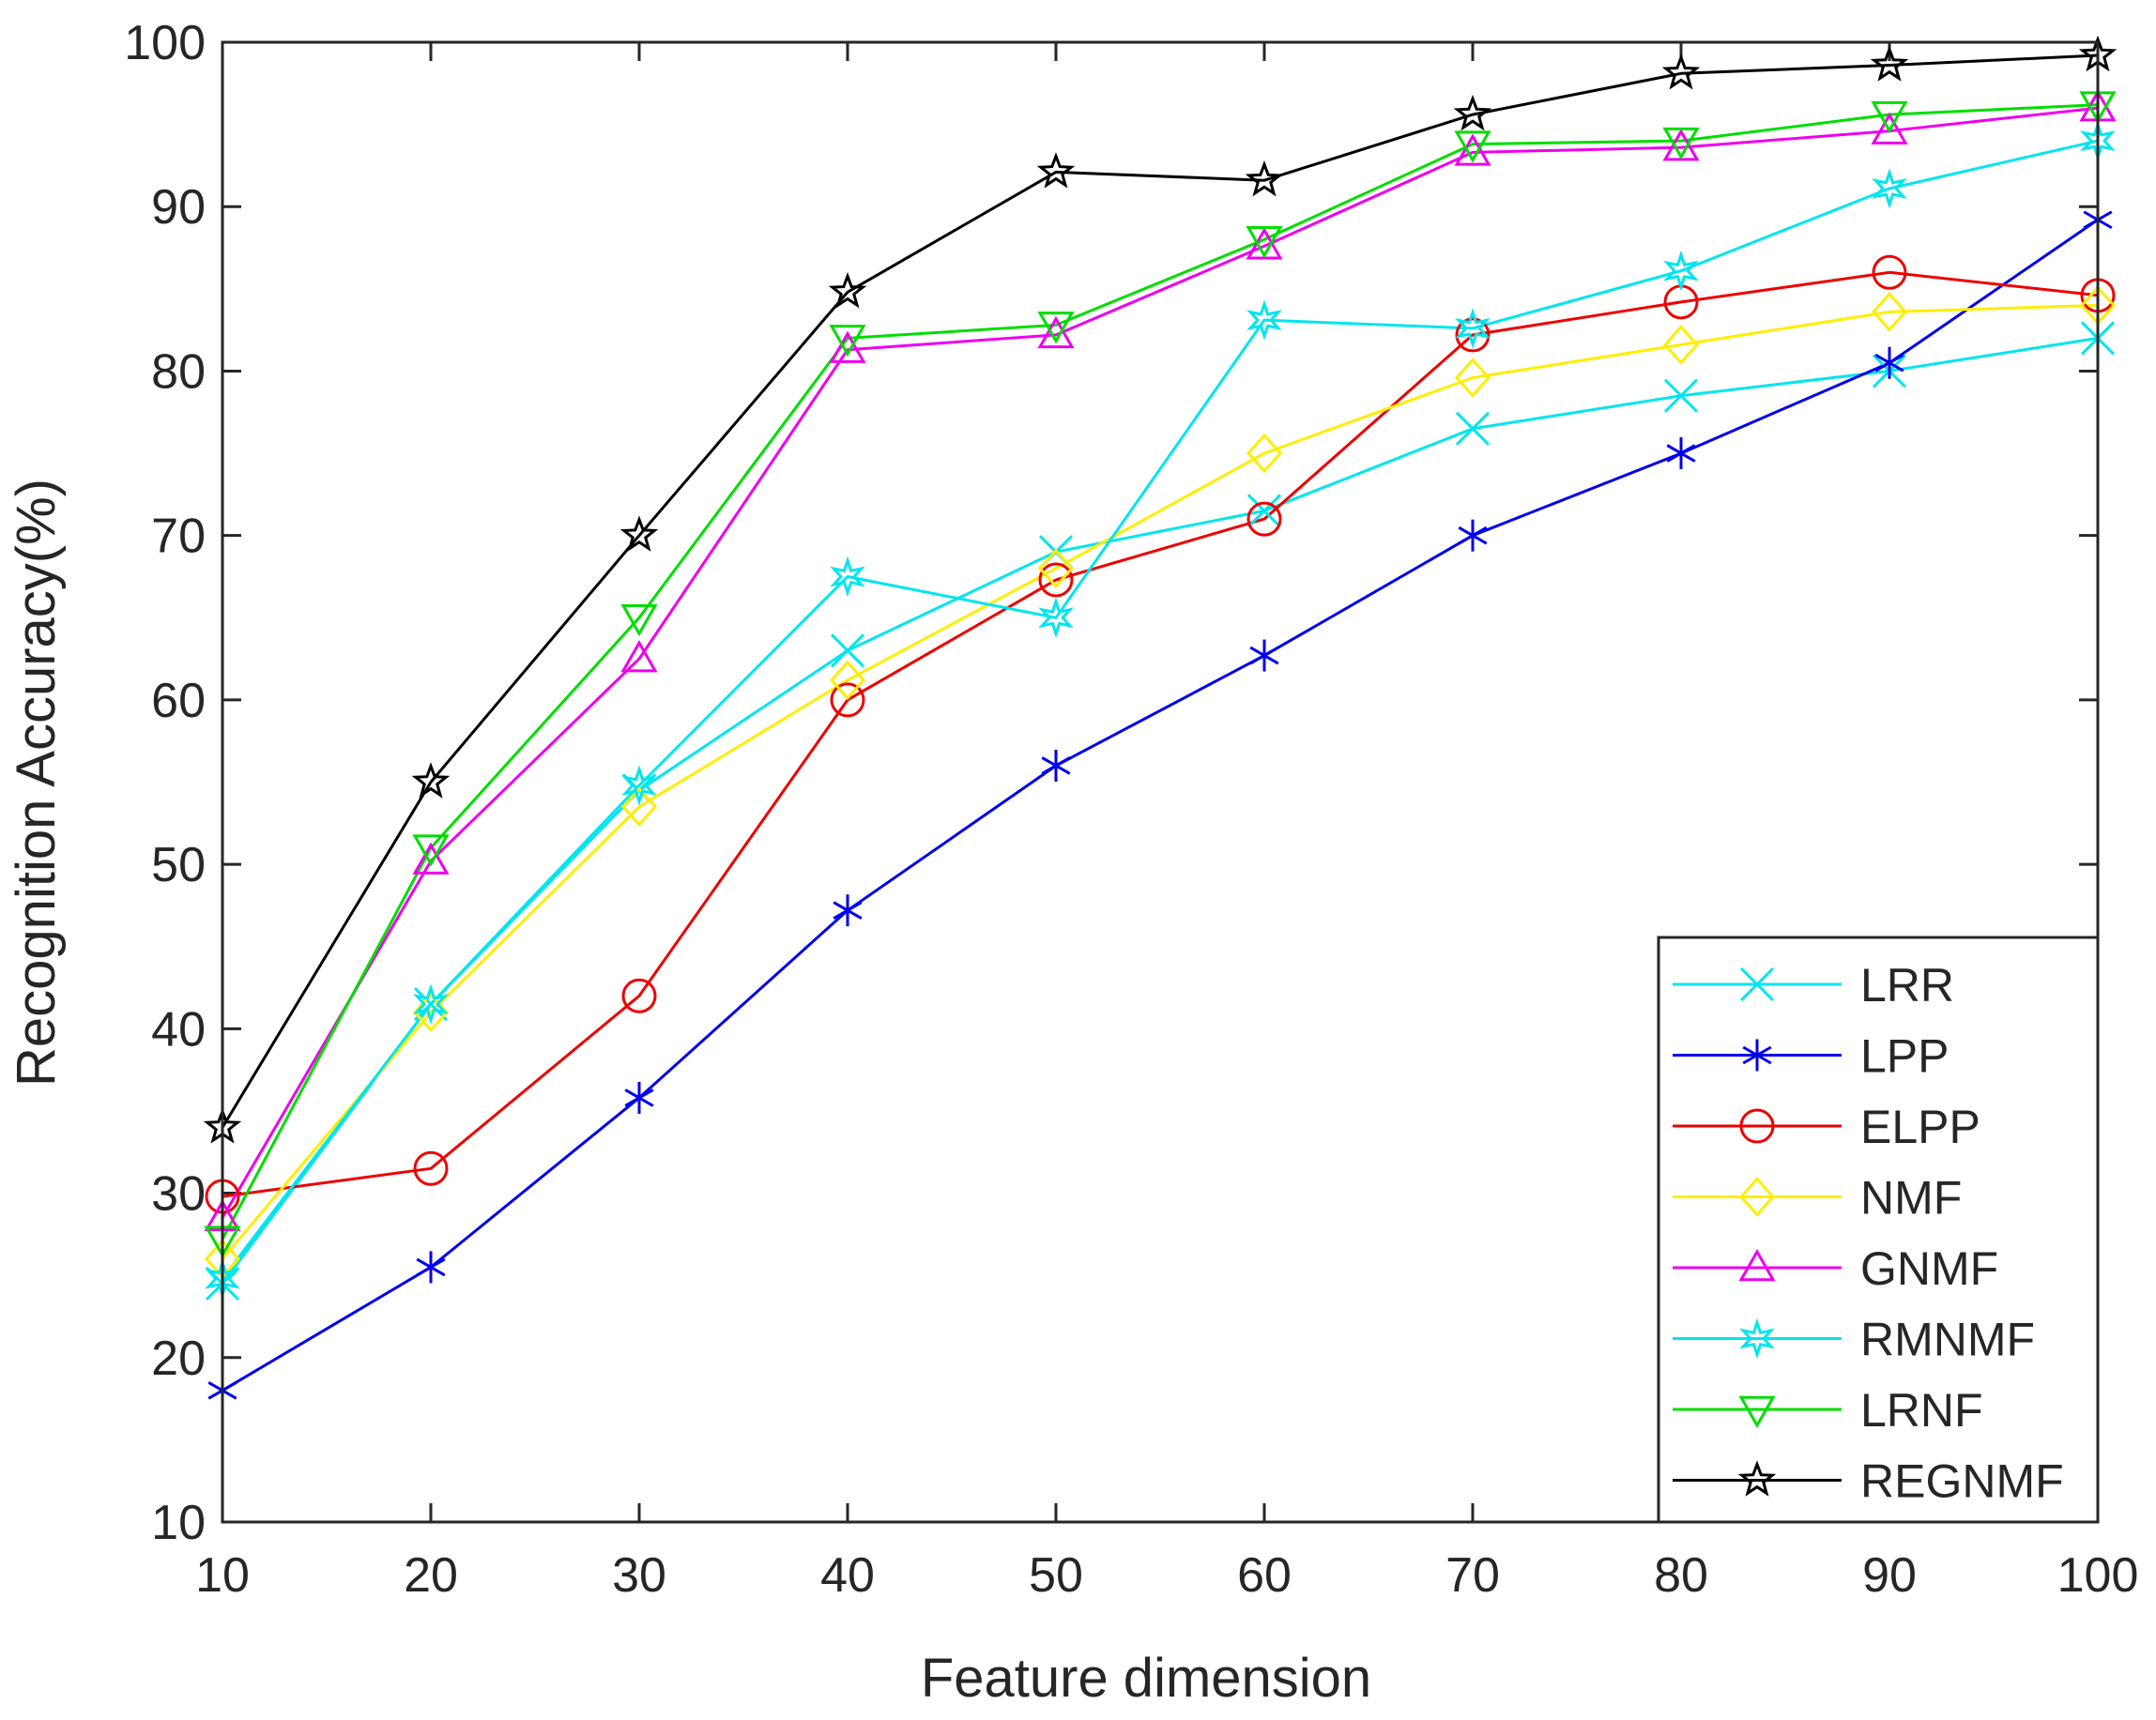  I want to click on x-tick-label-60: 60, so click(1264, 1575).